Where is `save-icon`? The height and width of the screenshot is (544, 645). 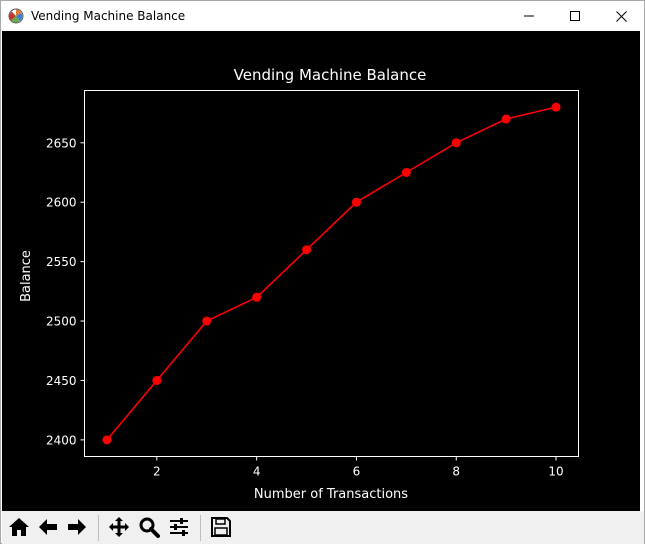 save-icon is located at coordinates (221, 527).